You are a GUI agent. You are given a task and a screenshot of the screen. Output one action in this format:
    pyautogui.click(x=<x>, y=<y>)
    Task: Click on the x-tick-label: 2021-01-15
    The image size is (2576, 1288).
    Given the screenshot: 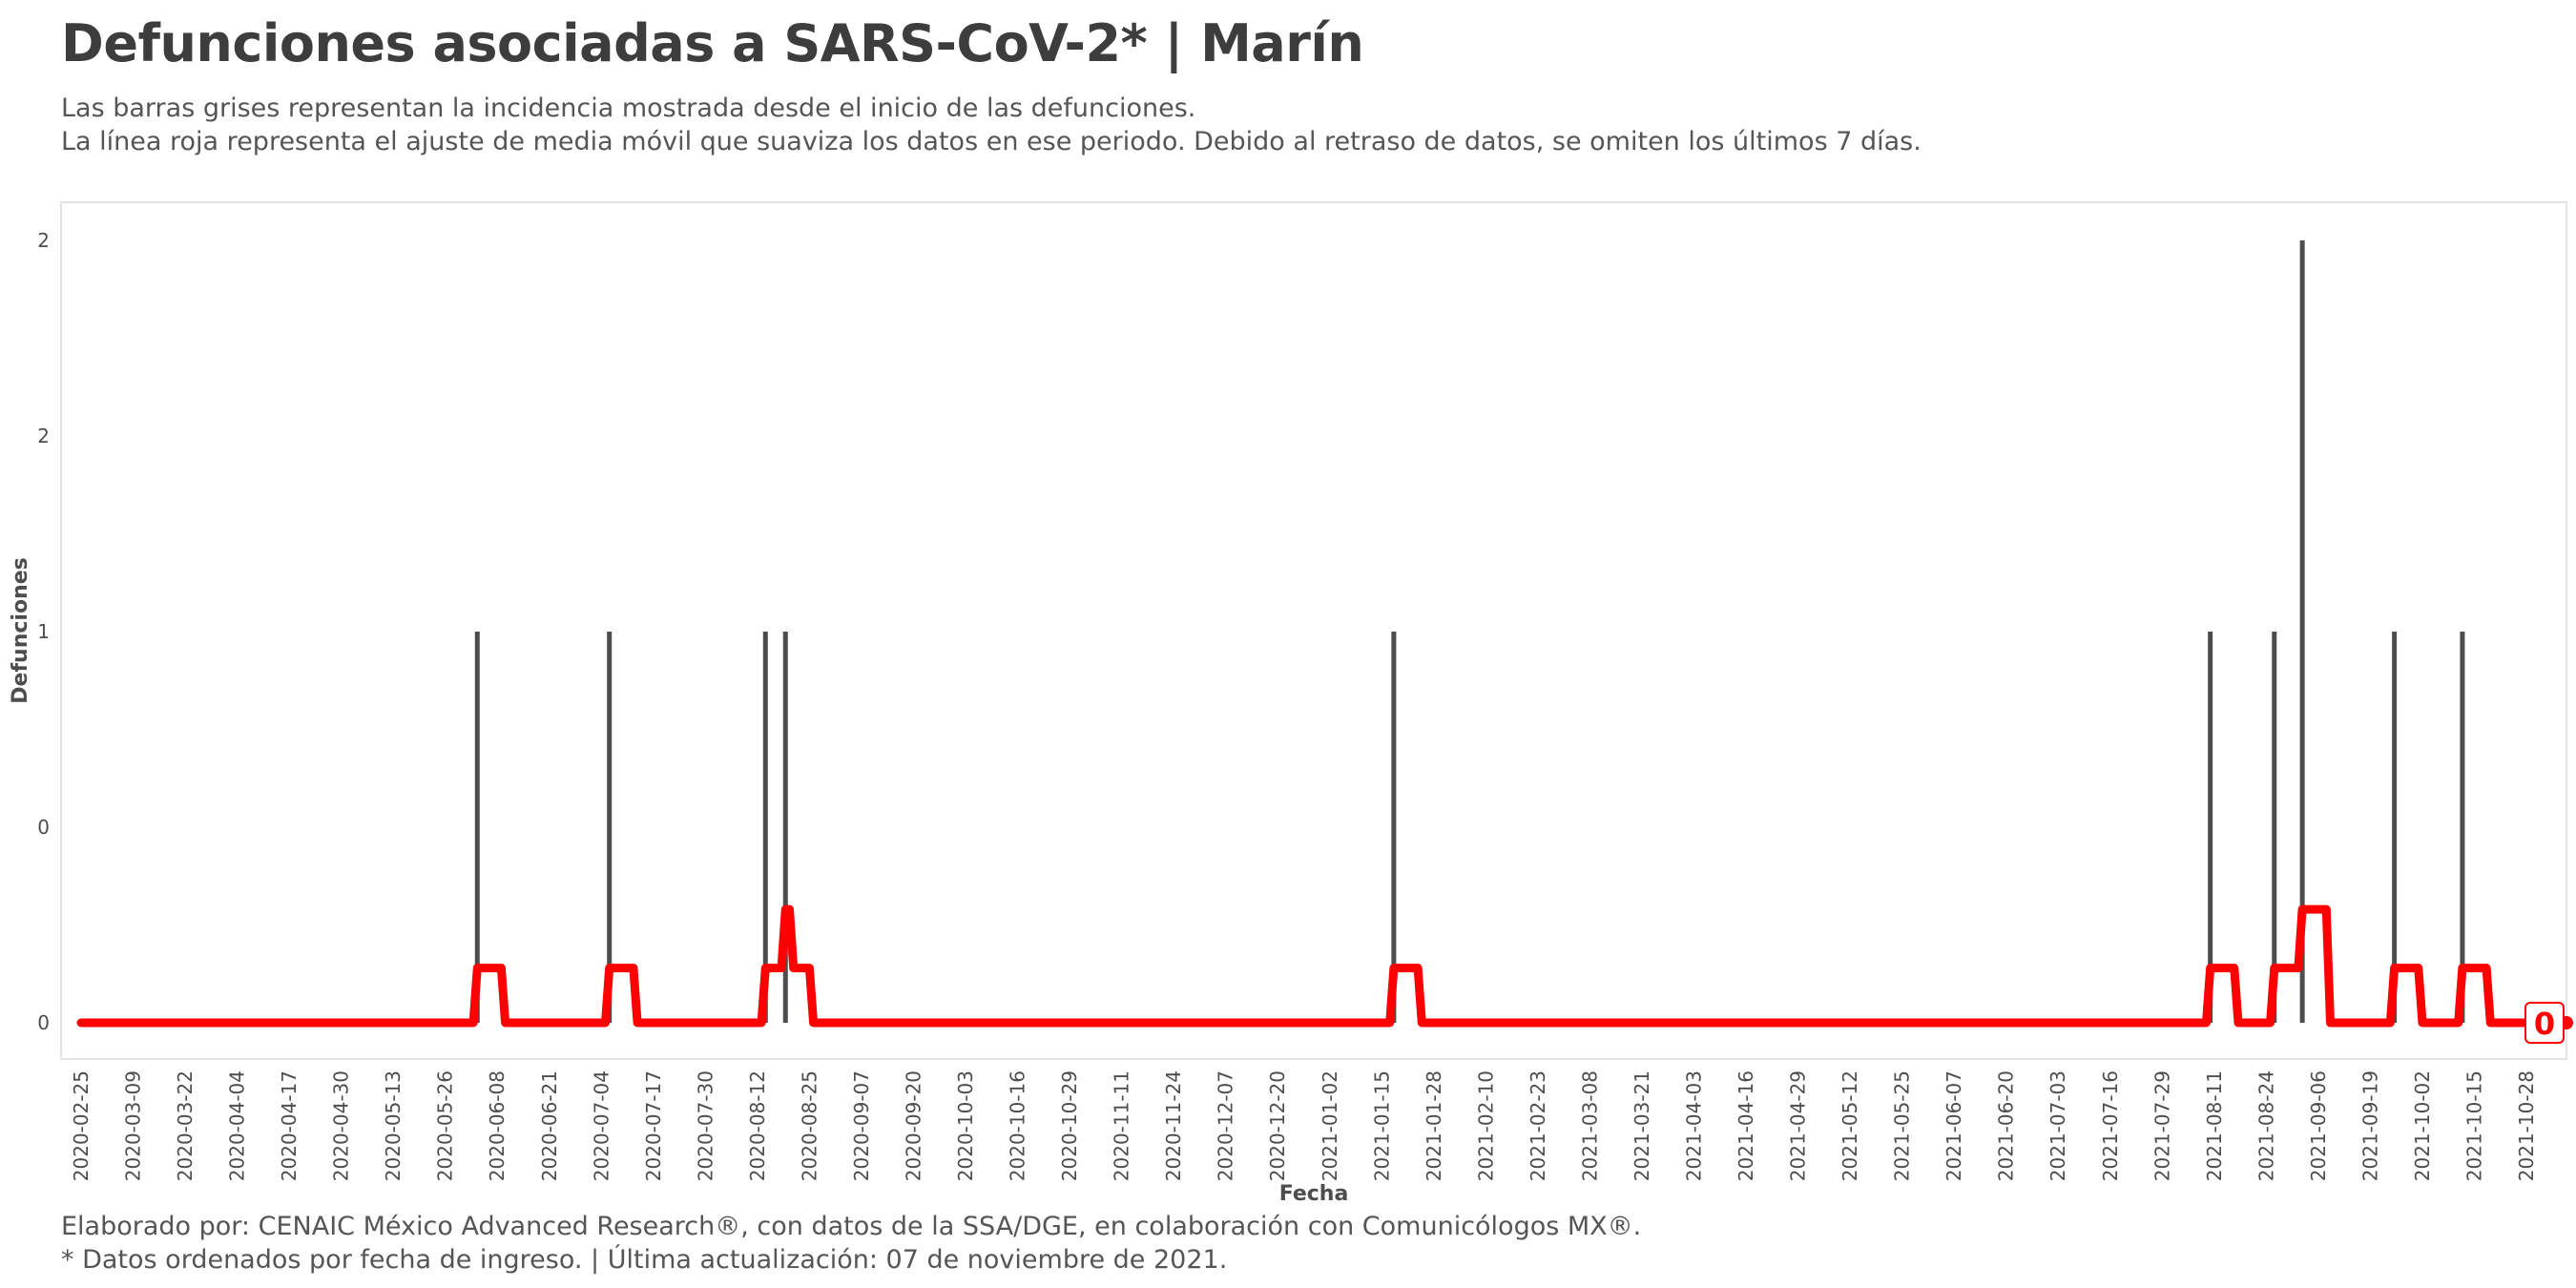 What is the action you would take?
    pyautogui.click(x=1381, y=1125)
    